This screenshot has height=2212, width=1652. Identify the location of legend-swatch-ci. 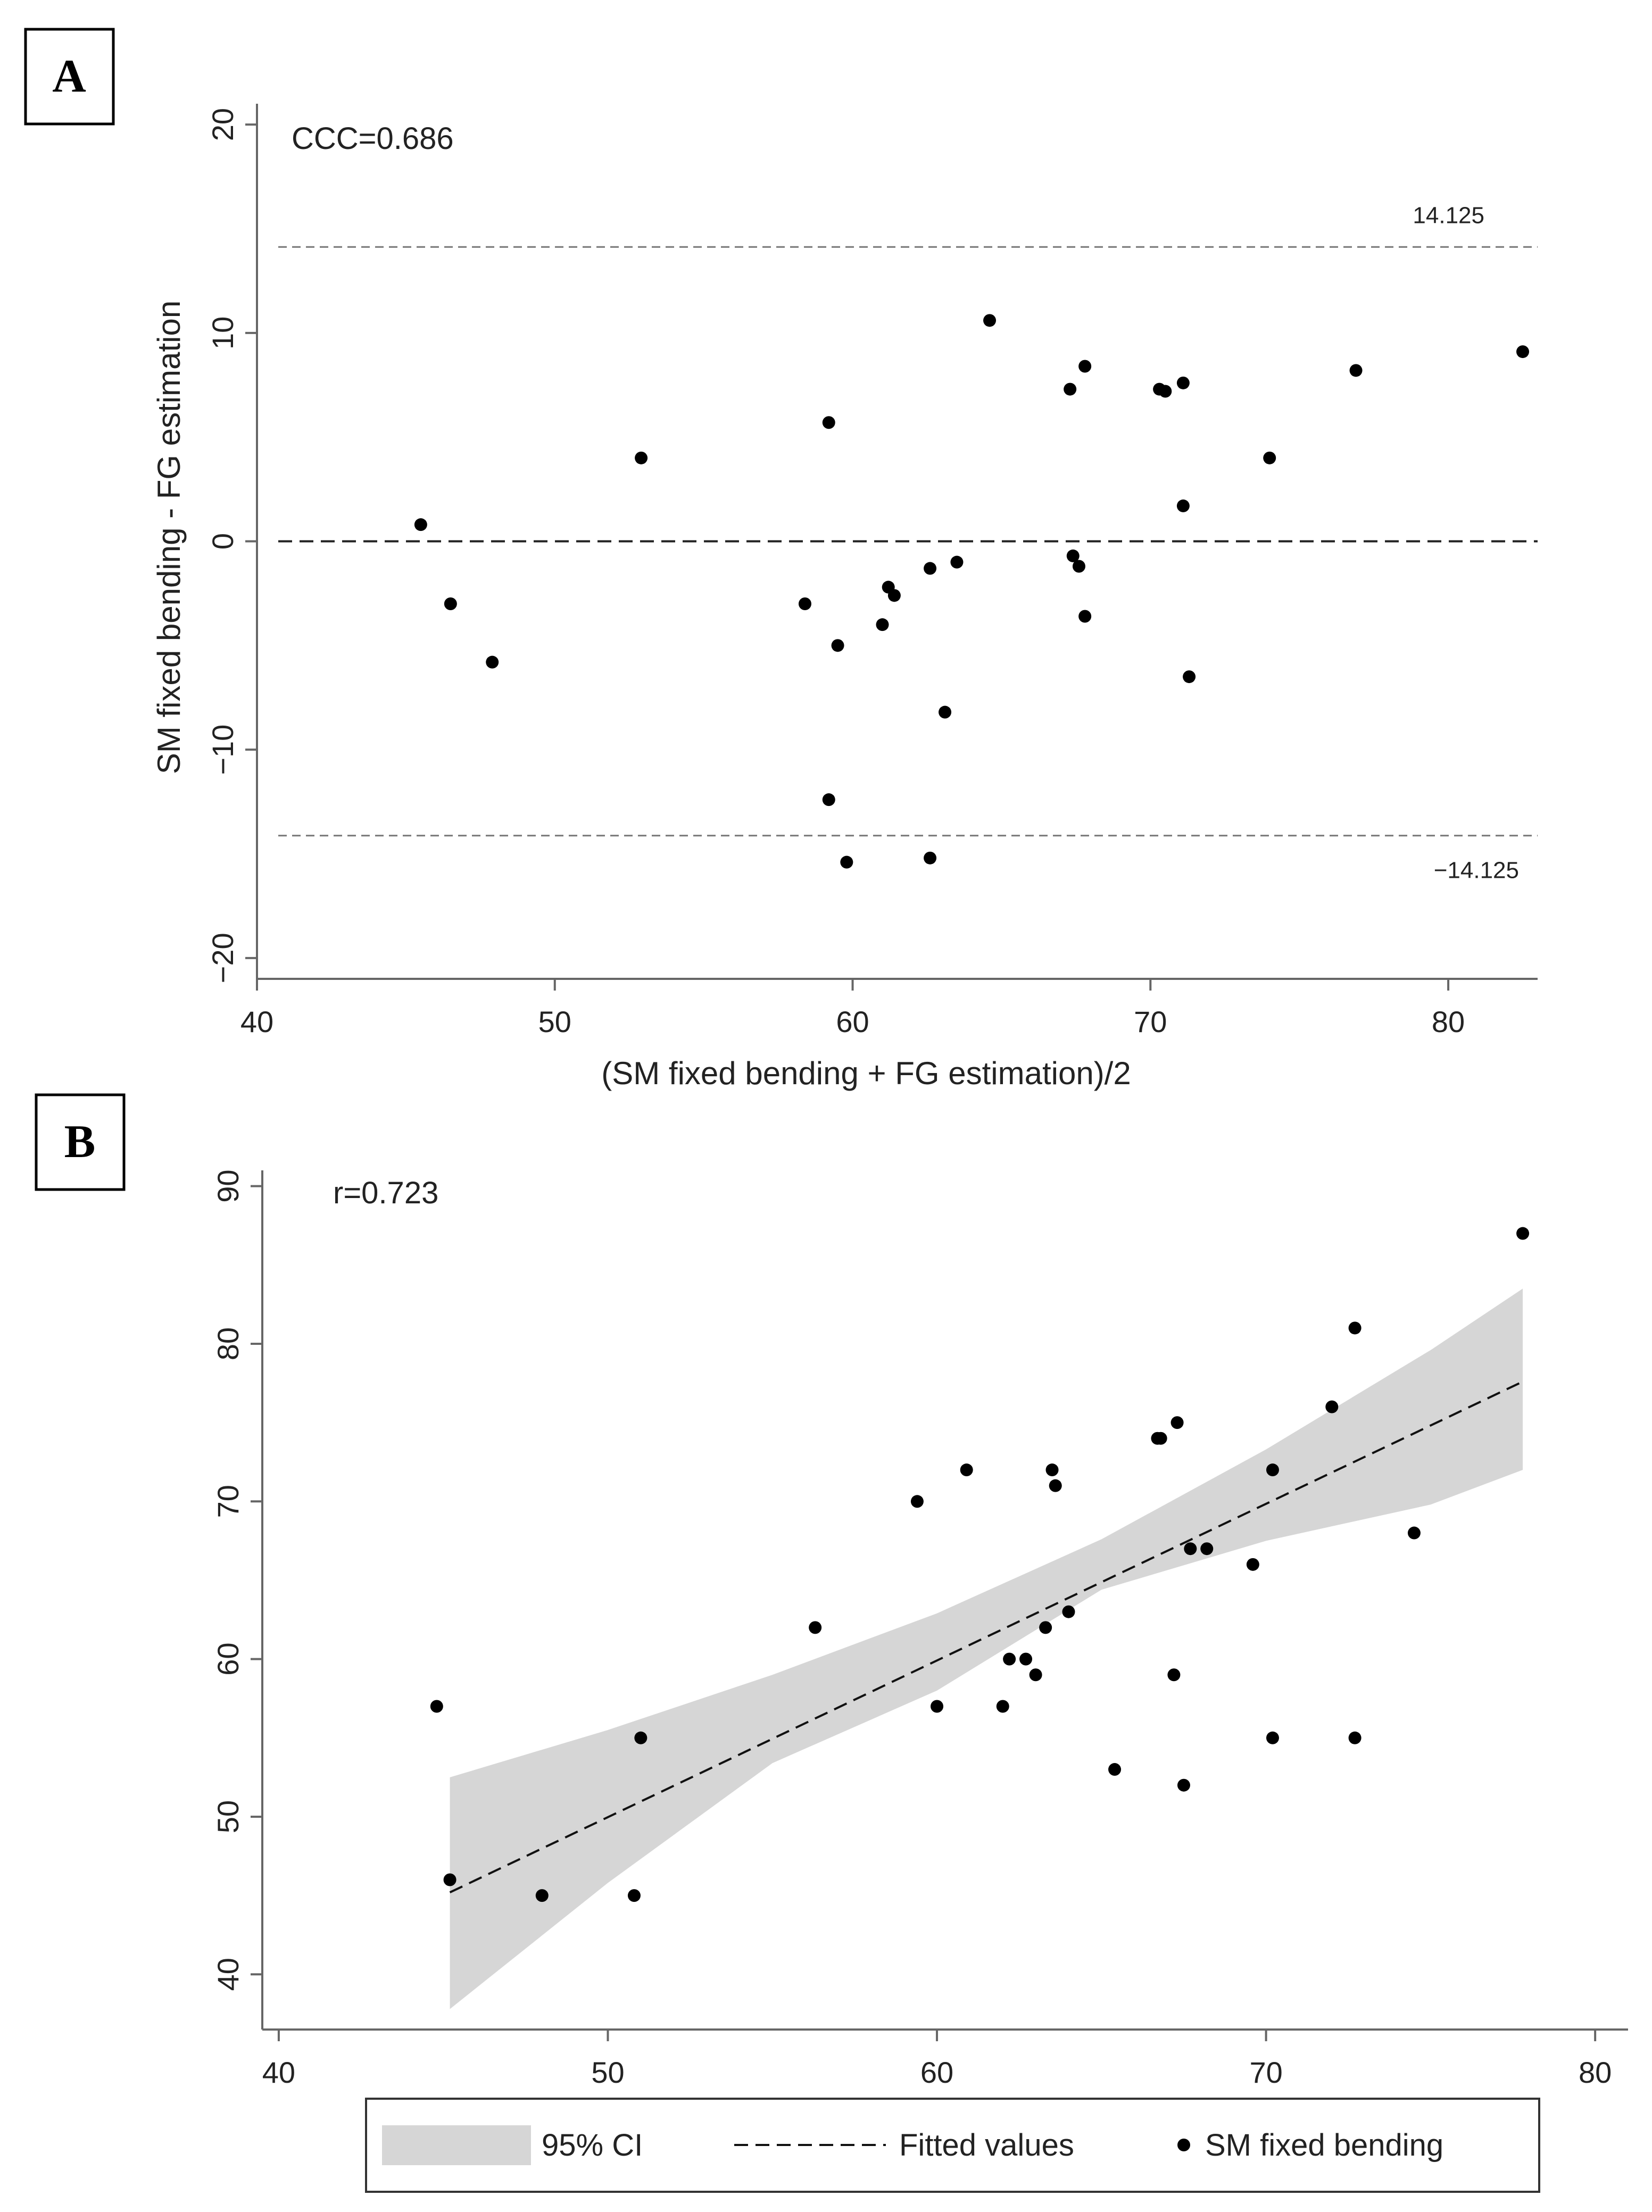
(456, 2145).